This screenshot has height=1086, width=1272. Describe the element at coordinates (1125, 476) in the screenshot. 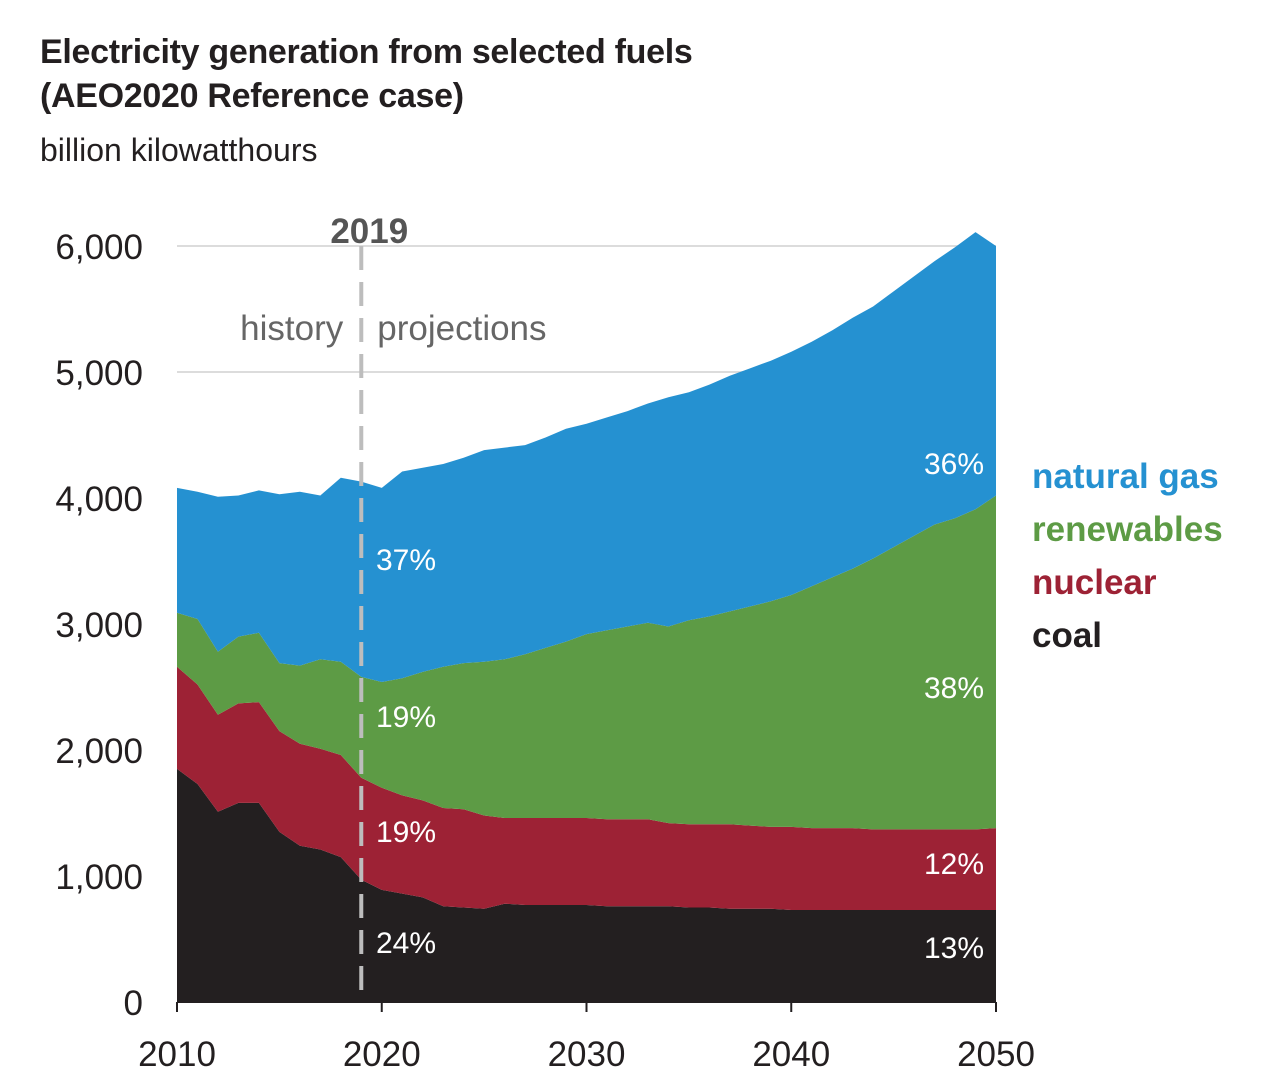

I see `legend-item-natural-gas: natural gas` at that location.